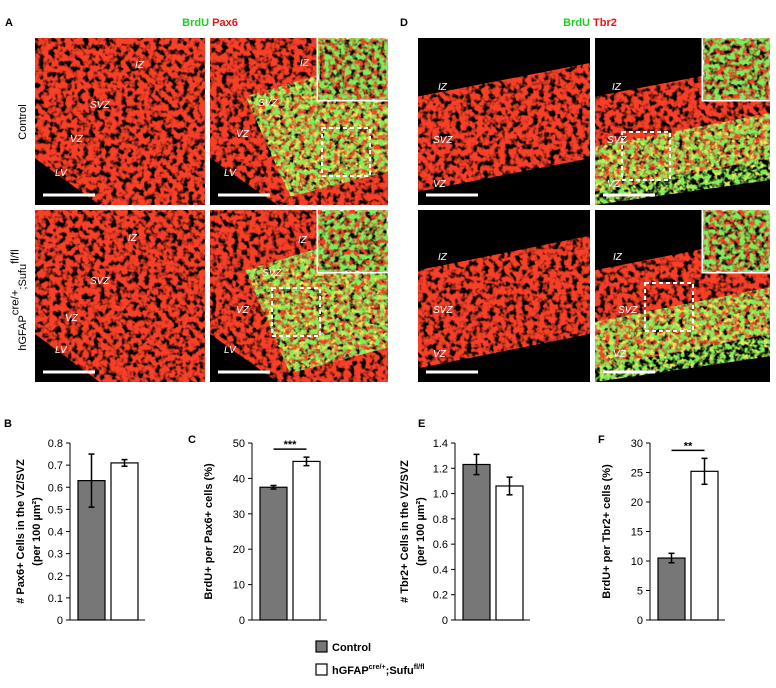  What do you see at coordinates (55, 466) in the screenshot?
I see `y-tick-label: 0.7` at bounding box center [55, 466].